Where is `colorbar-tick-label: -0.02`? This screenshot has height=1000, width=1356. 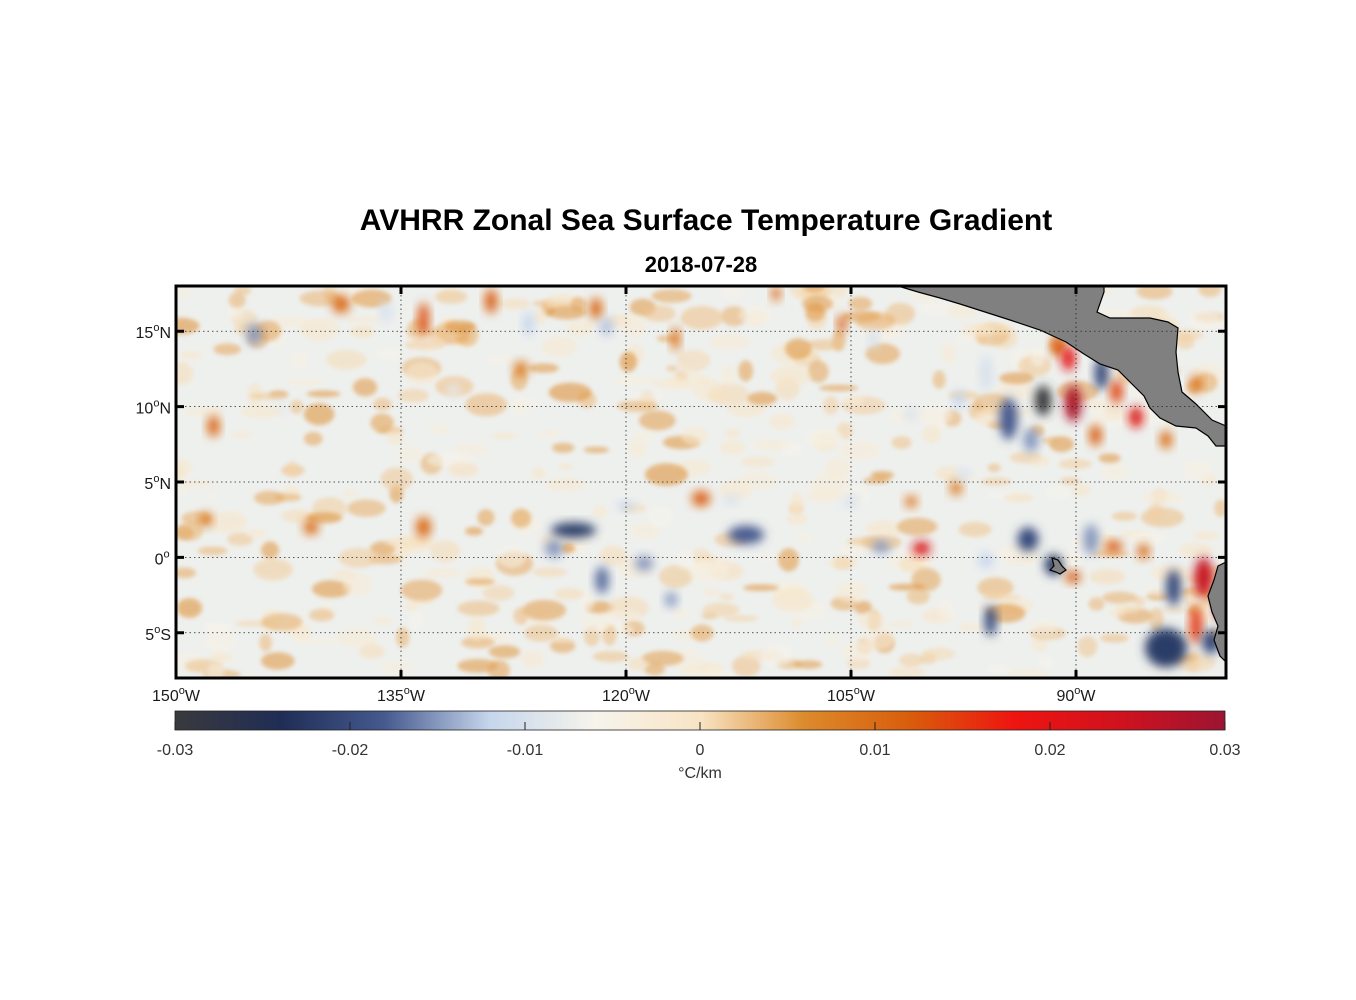
colorbar-tick-label: -0.02 is located at coordinates (350, 750).